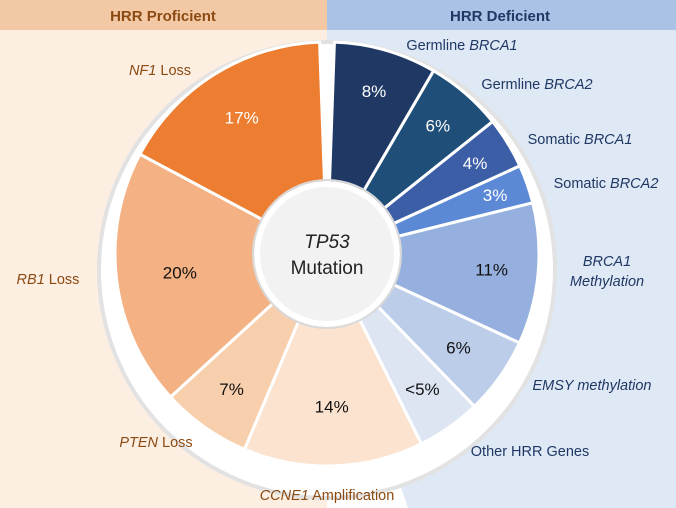  What do you see at coordinates (491, 270) in the screenshot?
I see `pie-percent-label: 11%` at bounding box center [491, 270].